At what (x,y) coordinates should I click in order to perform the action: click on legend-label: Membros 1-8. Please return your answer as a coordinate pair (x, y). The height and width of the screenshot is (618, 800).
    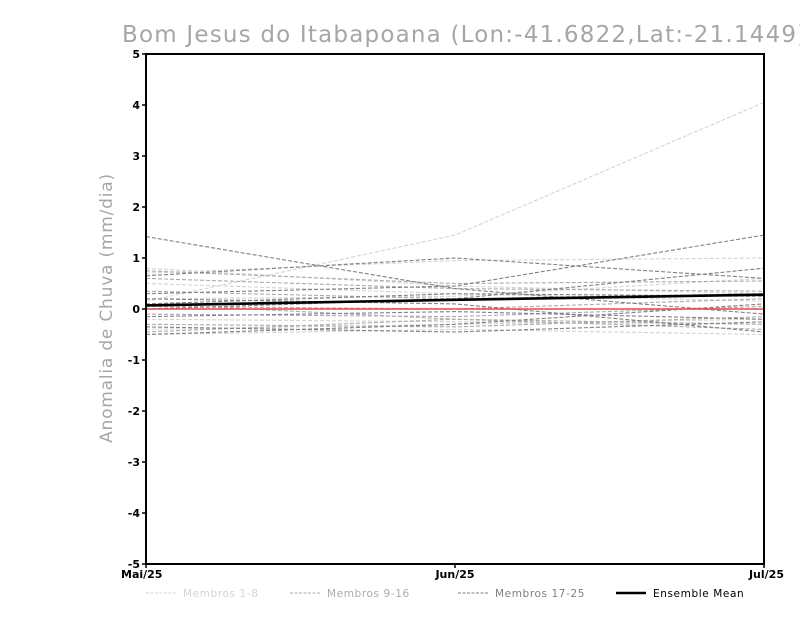
    Looking at the image, I should click on (220, 594).